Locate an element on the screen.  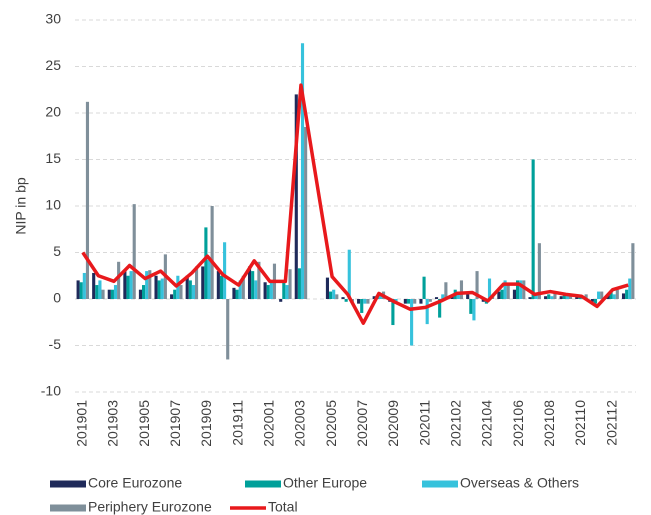
x-tick-label: 202104 is located at coordinates (487, 423).